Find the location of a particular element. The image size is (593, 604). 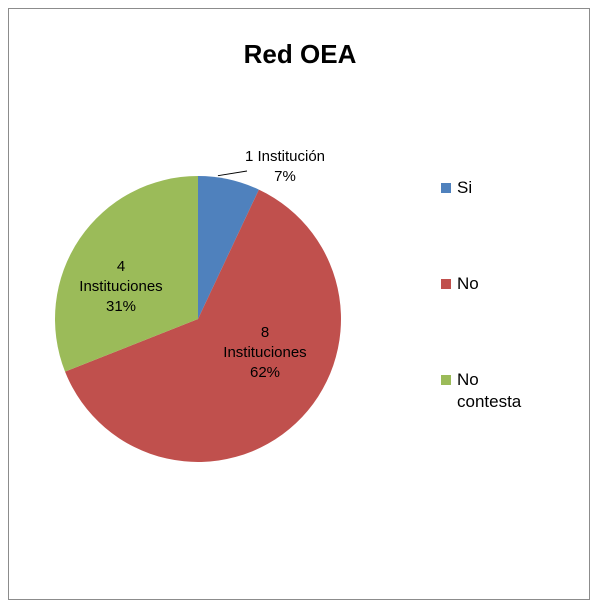

legend-item-si: Si is located at coordinates (489, 188).